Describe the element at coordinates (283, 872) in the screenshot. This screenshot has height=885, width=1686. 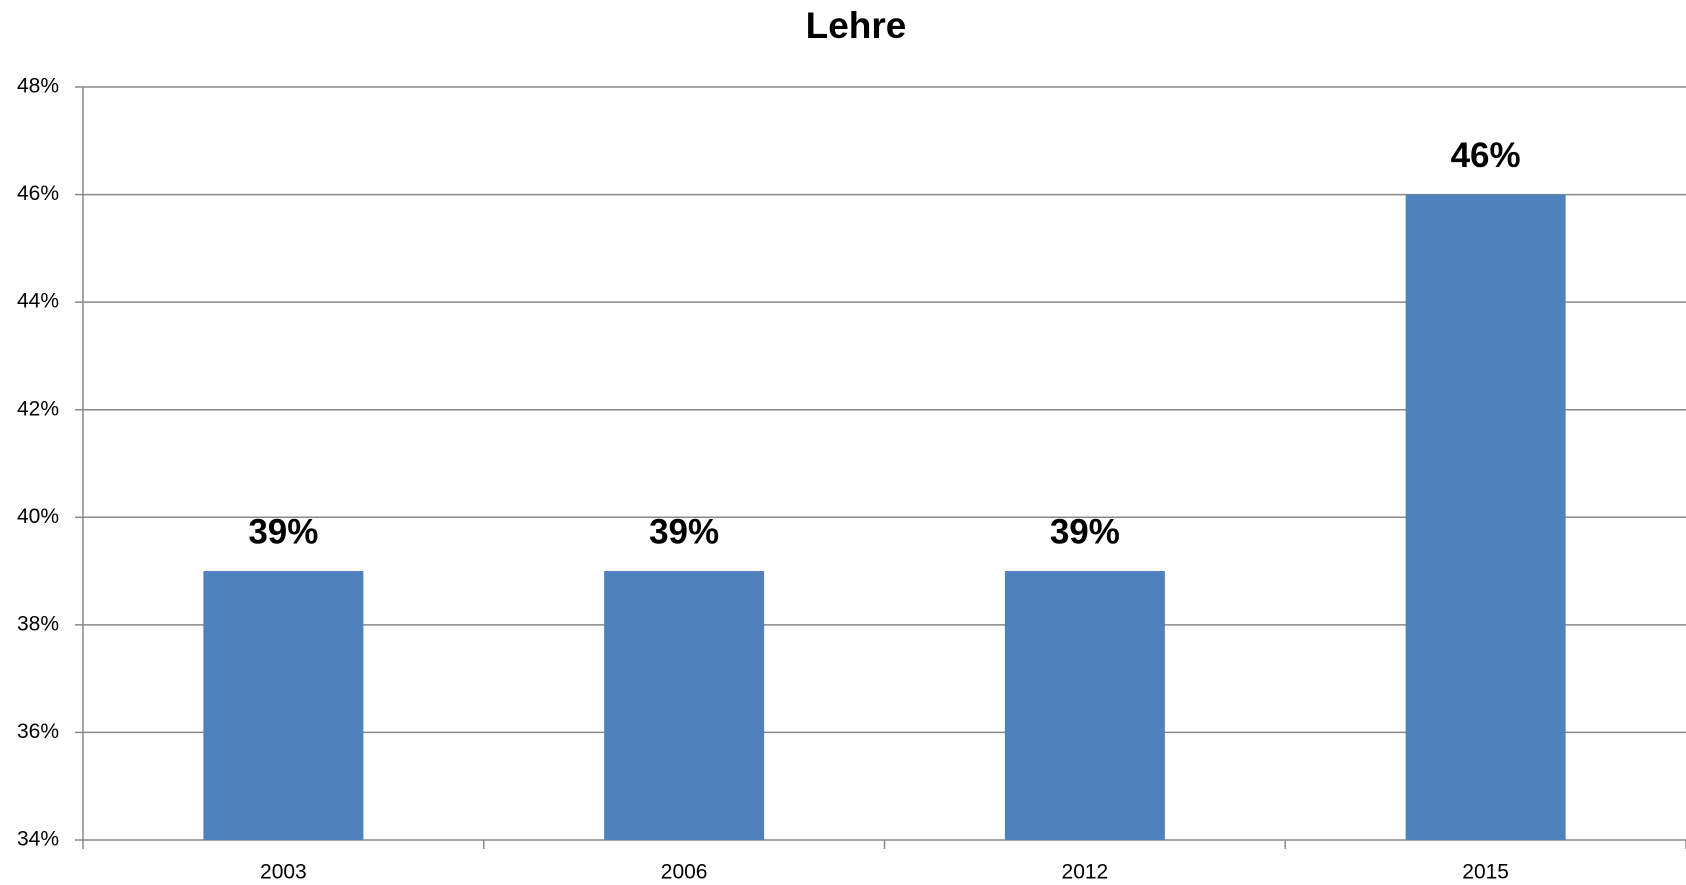
I see `x-tick-label: 2003` at that location.